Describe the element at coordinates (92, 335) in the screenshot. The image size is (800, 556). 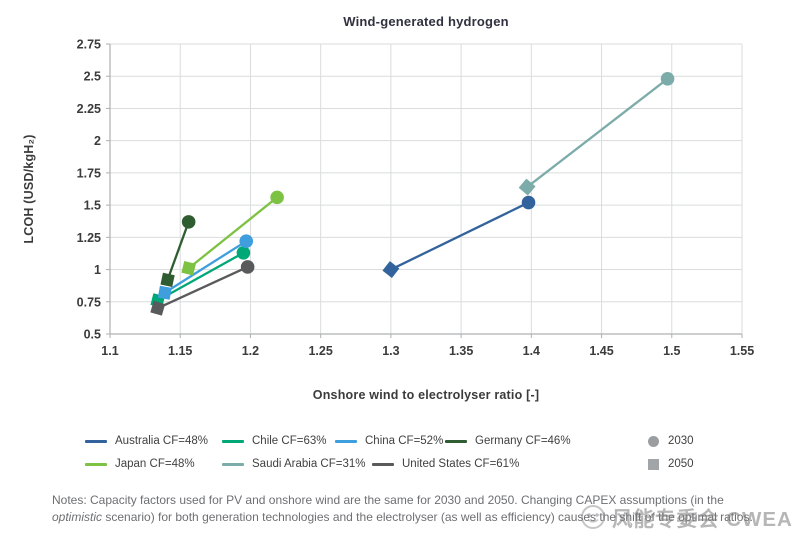
I see `y-tick-label: 0.5` at that location.